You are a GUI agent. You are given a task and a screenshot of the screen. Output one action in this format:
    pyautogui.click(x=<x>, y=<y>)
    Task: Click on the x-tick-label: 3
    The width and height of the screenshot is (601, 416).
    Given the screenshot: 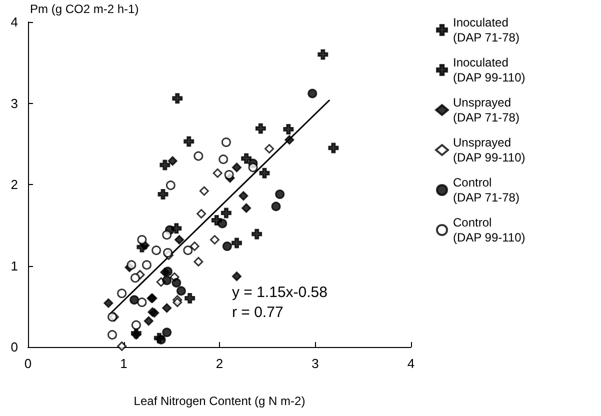 What is the action you would take?
    pyautogui.click(x=315, y=363)
    